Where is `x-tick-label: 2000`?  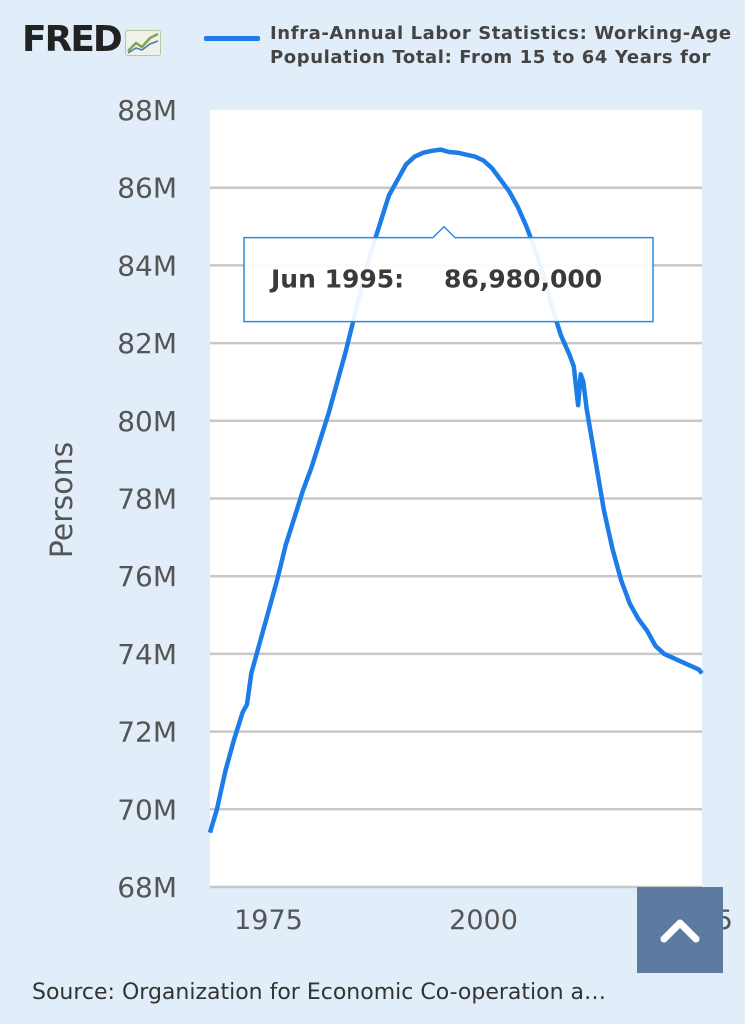
x-tick-label: 2000 is located at coordinates (483, 920).